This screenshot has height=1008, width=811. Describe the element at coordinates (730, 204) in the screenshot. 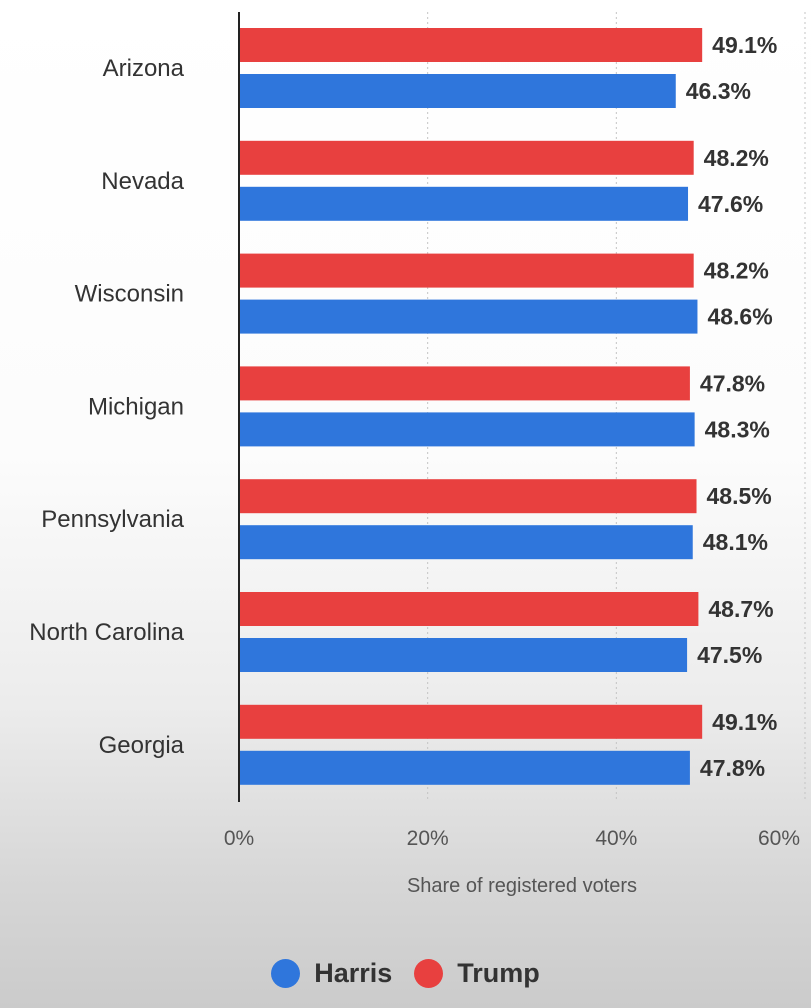

I see `value-label-harris-1: 47.6%` at that location.